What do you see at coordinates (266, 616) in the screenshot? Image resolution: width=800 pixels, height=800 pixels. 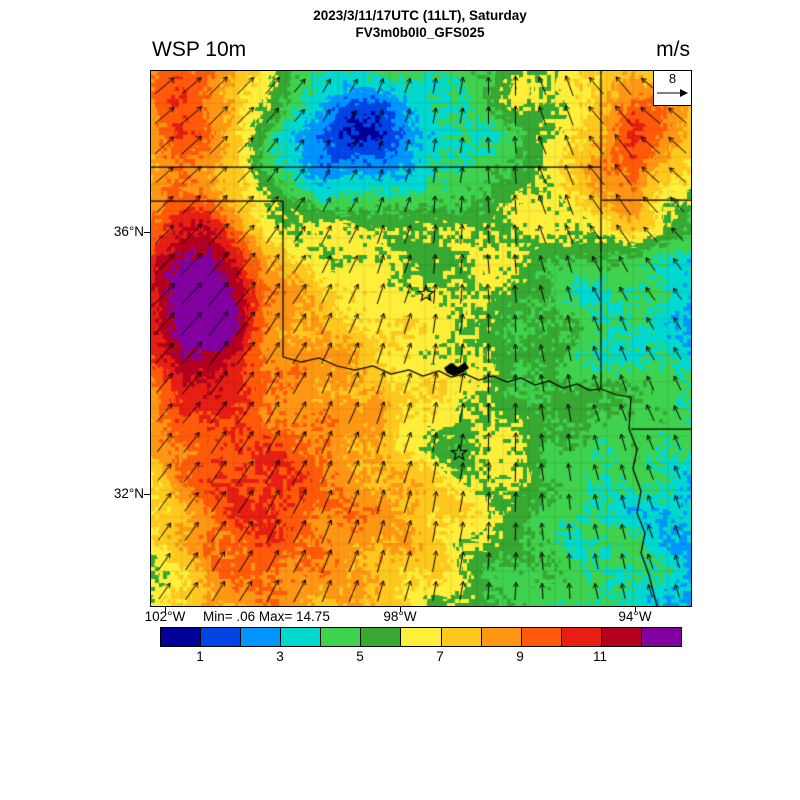 I see `min-max-stats: Min= .06 Max= 14.75` at bounding box center [266, 616].